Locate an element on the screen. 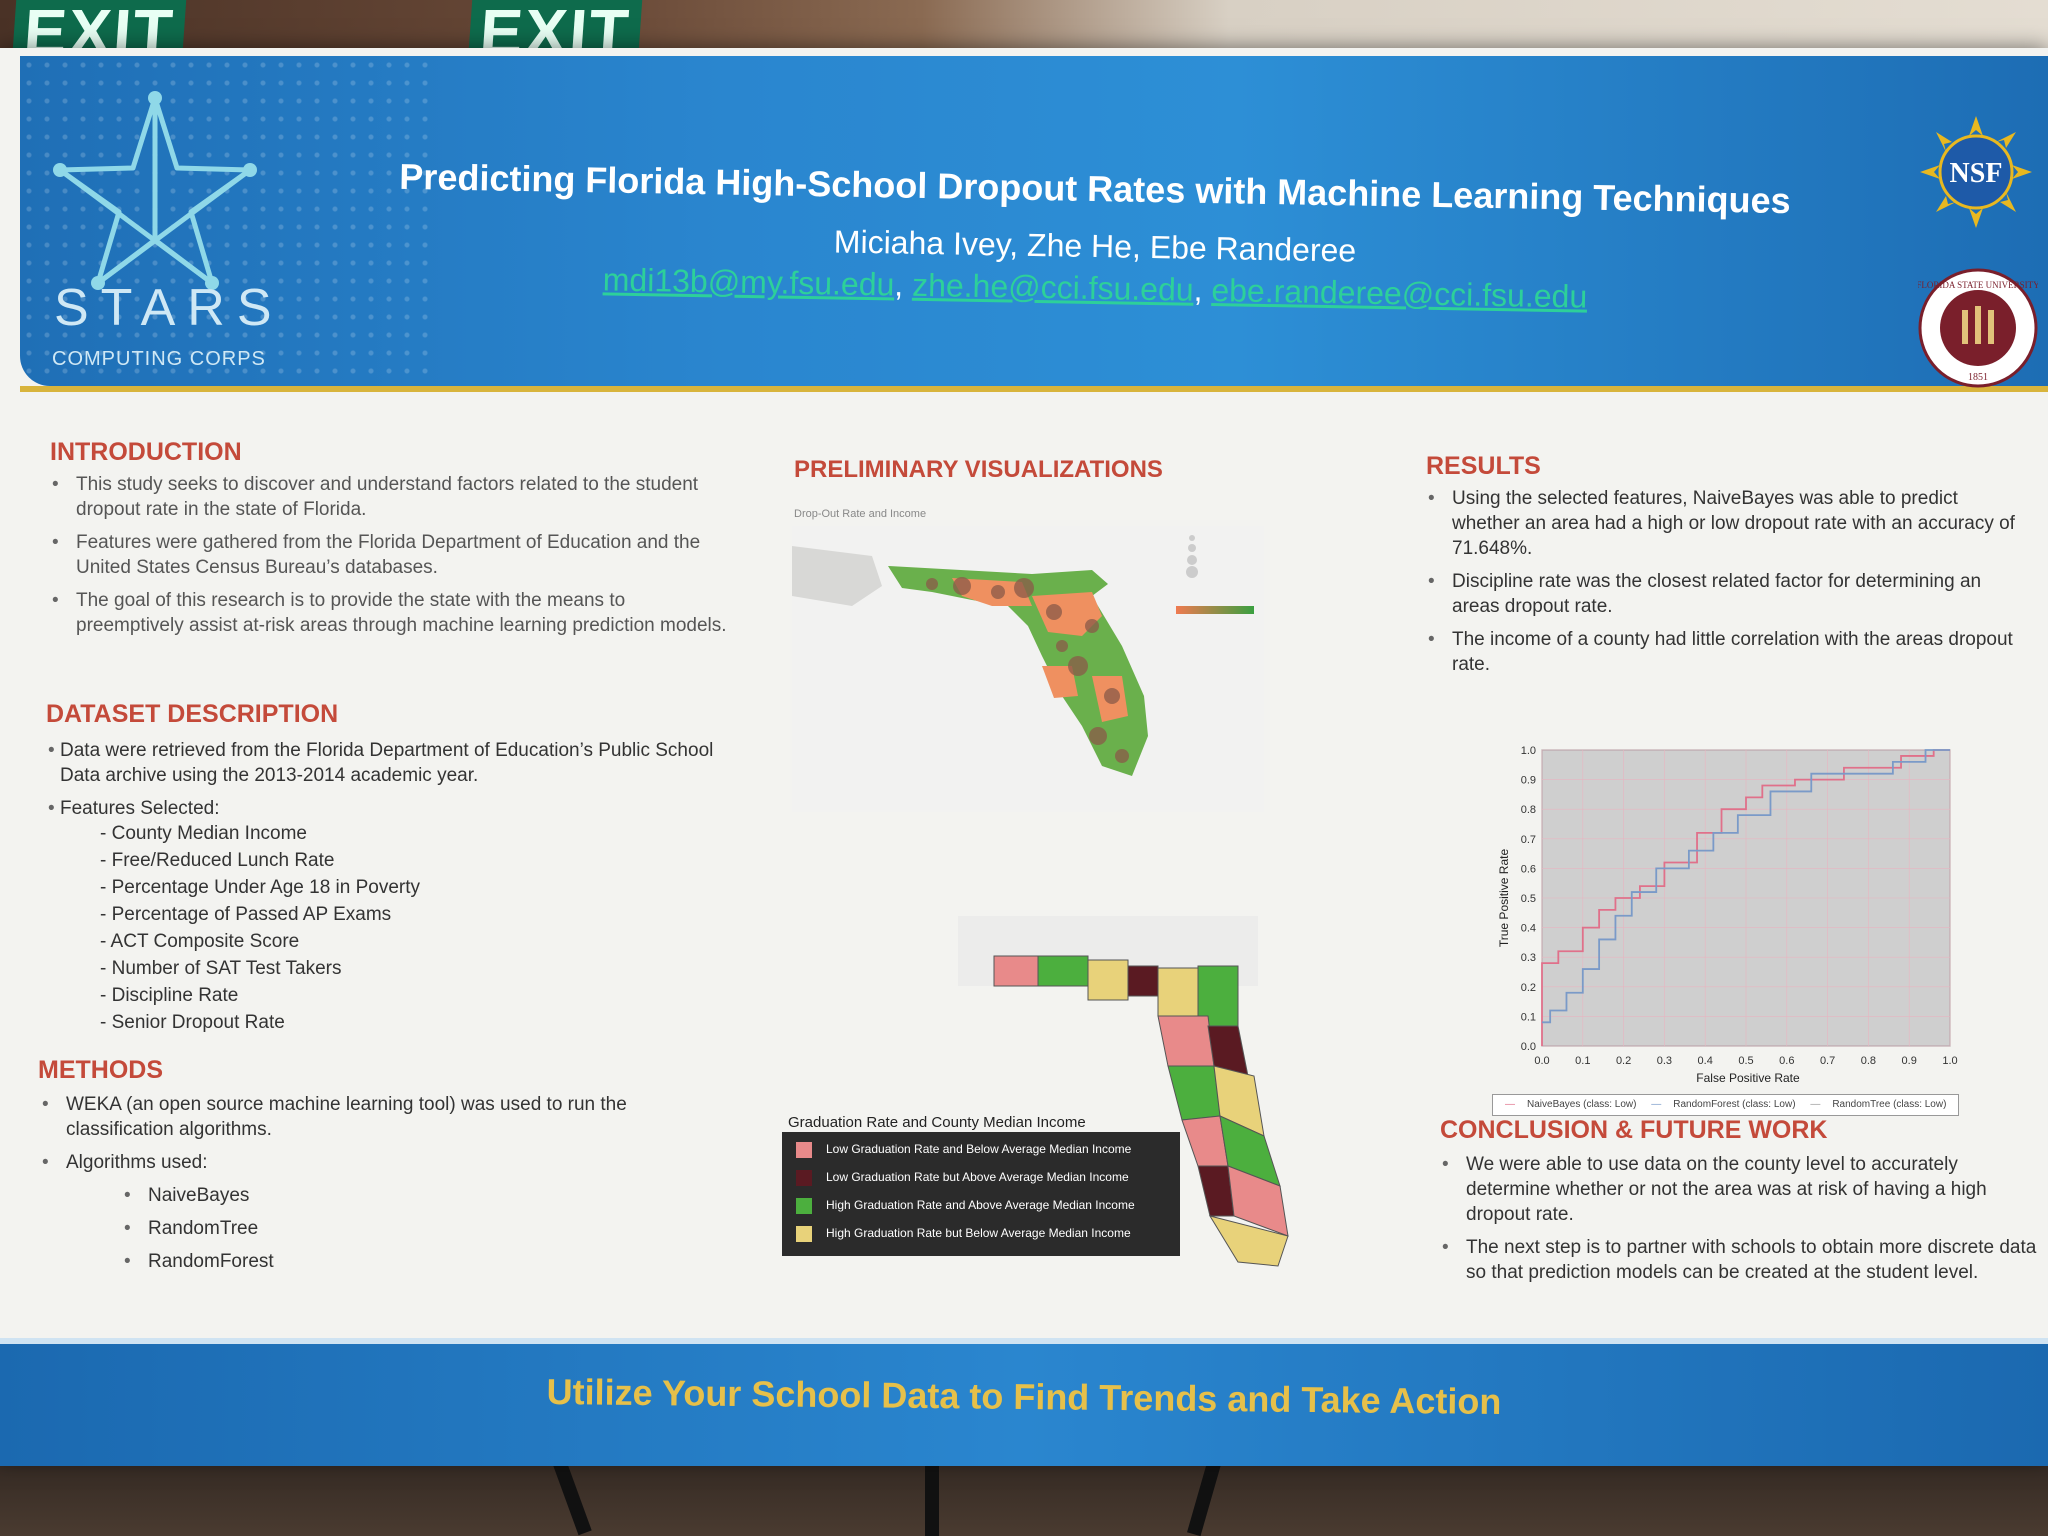 The width and height of the screenshot is (2048, 1536). roc-x-tick: 0.4 is located at coordinates (1705, 1061).